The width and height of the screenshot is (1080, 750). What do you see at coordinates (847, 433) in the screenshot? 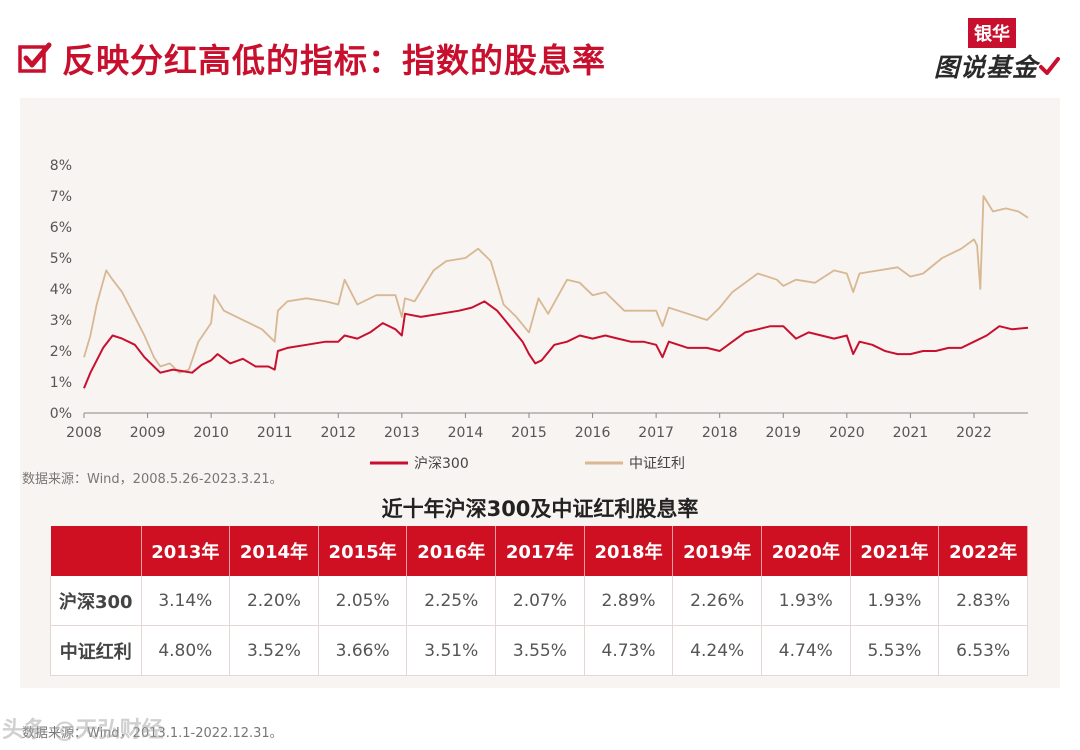
I see `x-tick-label: 2020` at bounding box center [847, 433].